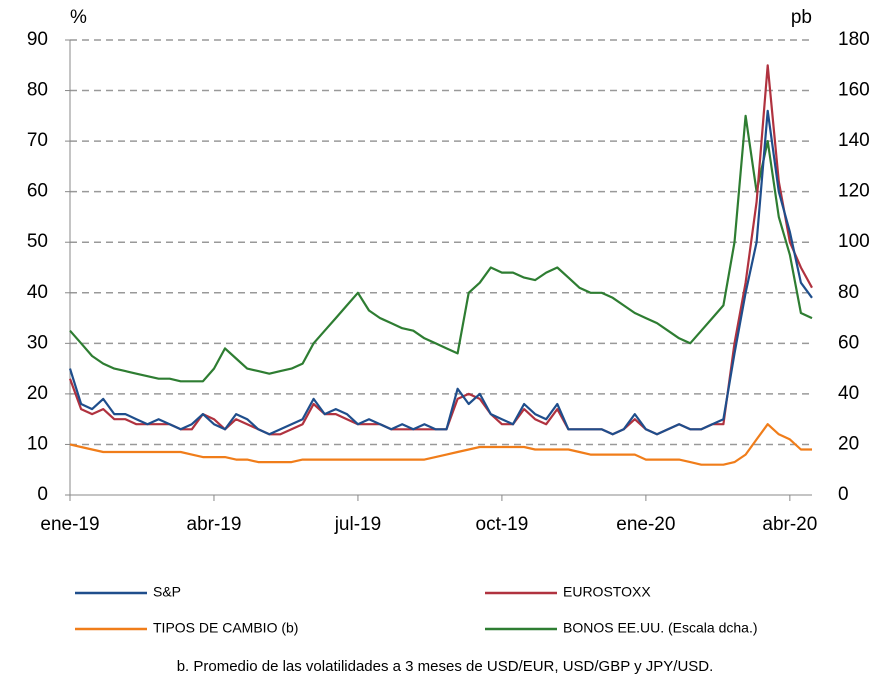 The height and width of the screenshot is (690, 890). What do you see at coordinates (37, 241) in the screenshot?
I see `y-tick-label: 50` at bounding box center [37, 241].